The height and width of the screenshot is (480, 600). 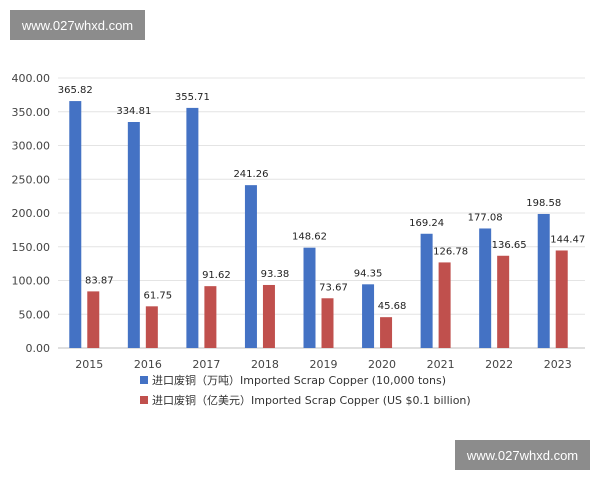 I want to click on y-tick-label: 50.00, so click(x=35, y=314).